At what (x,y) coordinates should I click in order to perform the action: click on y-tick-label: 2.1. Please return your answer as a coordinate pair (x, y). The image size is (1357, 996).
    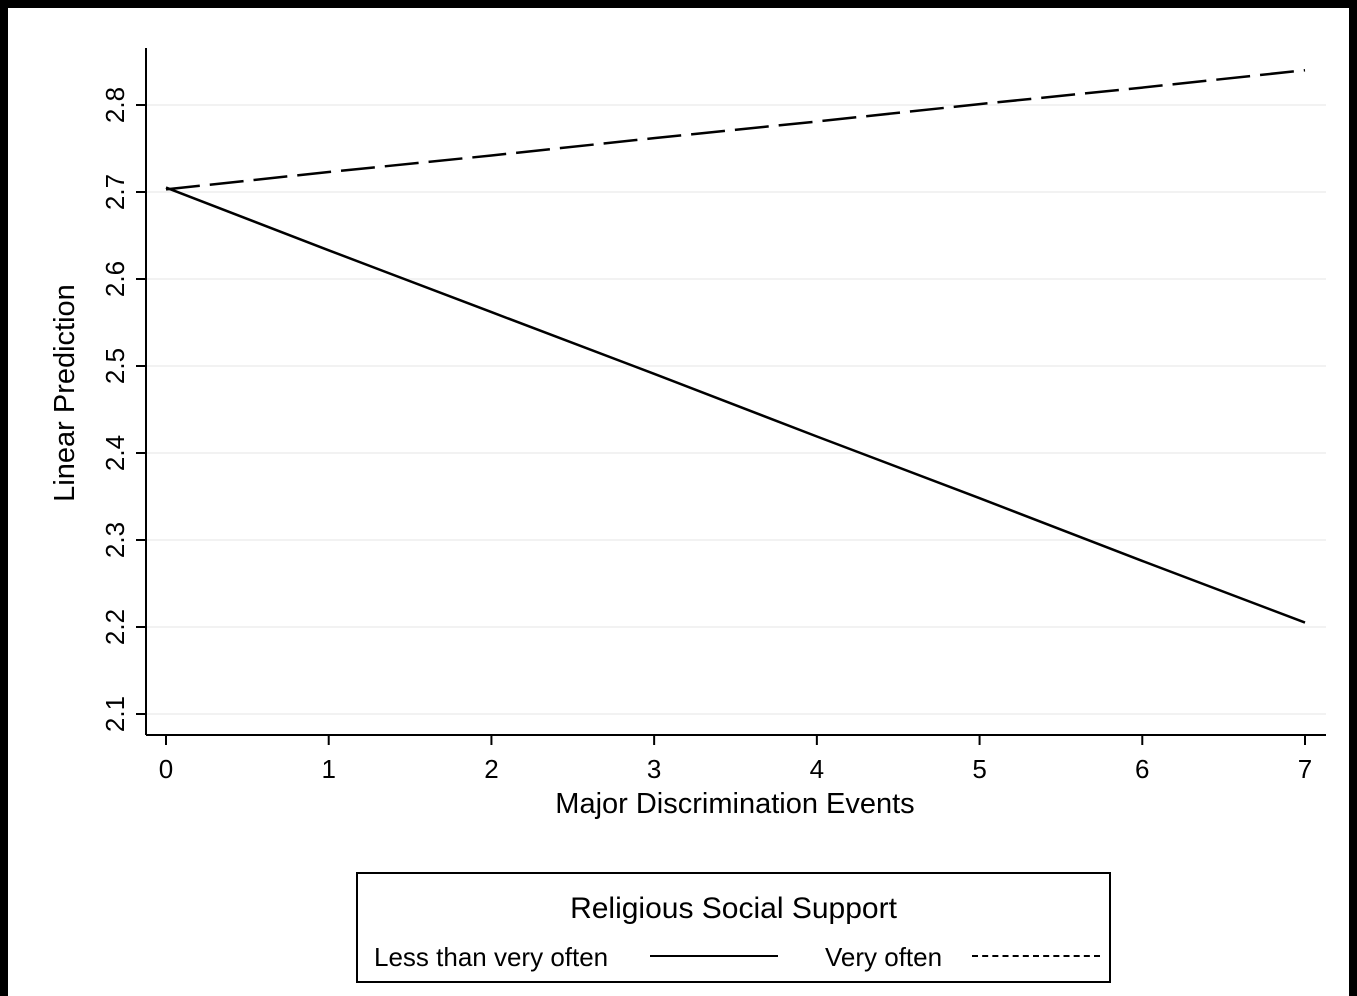
    Looking at the image, I should click on (115, 714).